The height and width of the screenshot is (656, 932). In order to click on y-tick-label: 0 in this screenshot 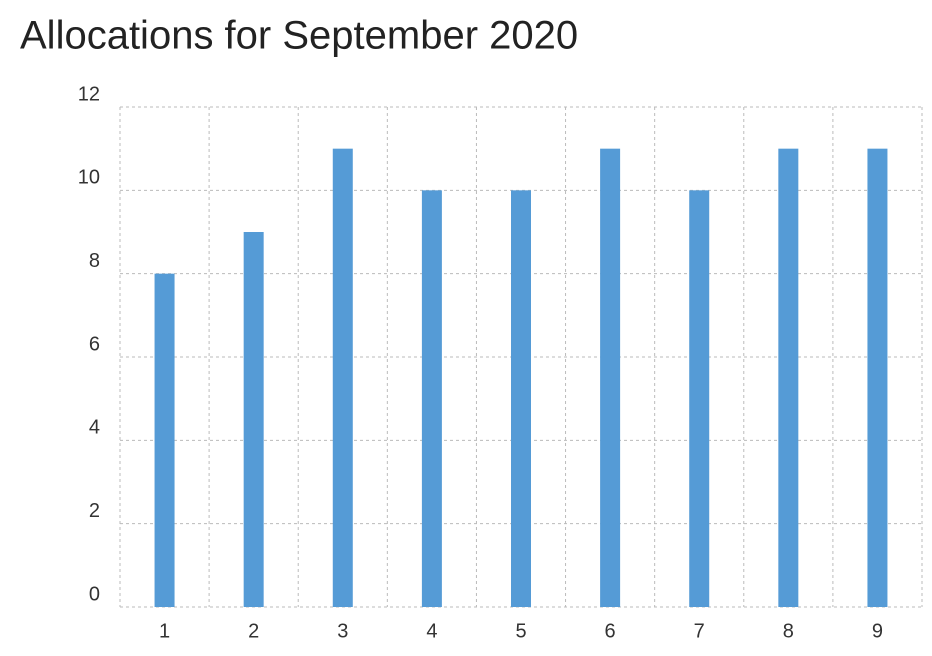, I will do `click(94, 594)`.